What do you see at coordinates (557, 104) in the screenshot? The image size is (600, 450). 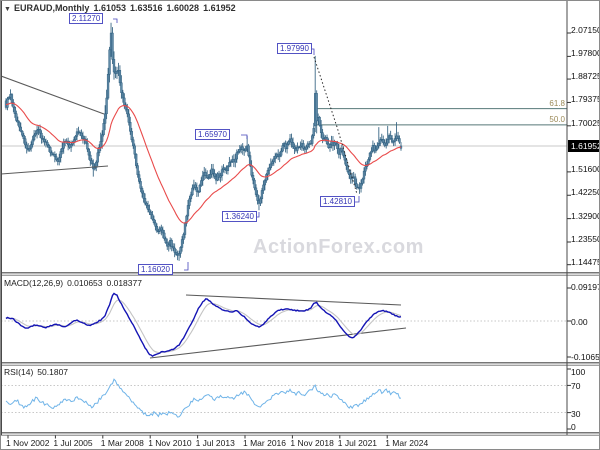 I see `fib-level-label: 61.8` at bounding box center [557, 104].